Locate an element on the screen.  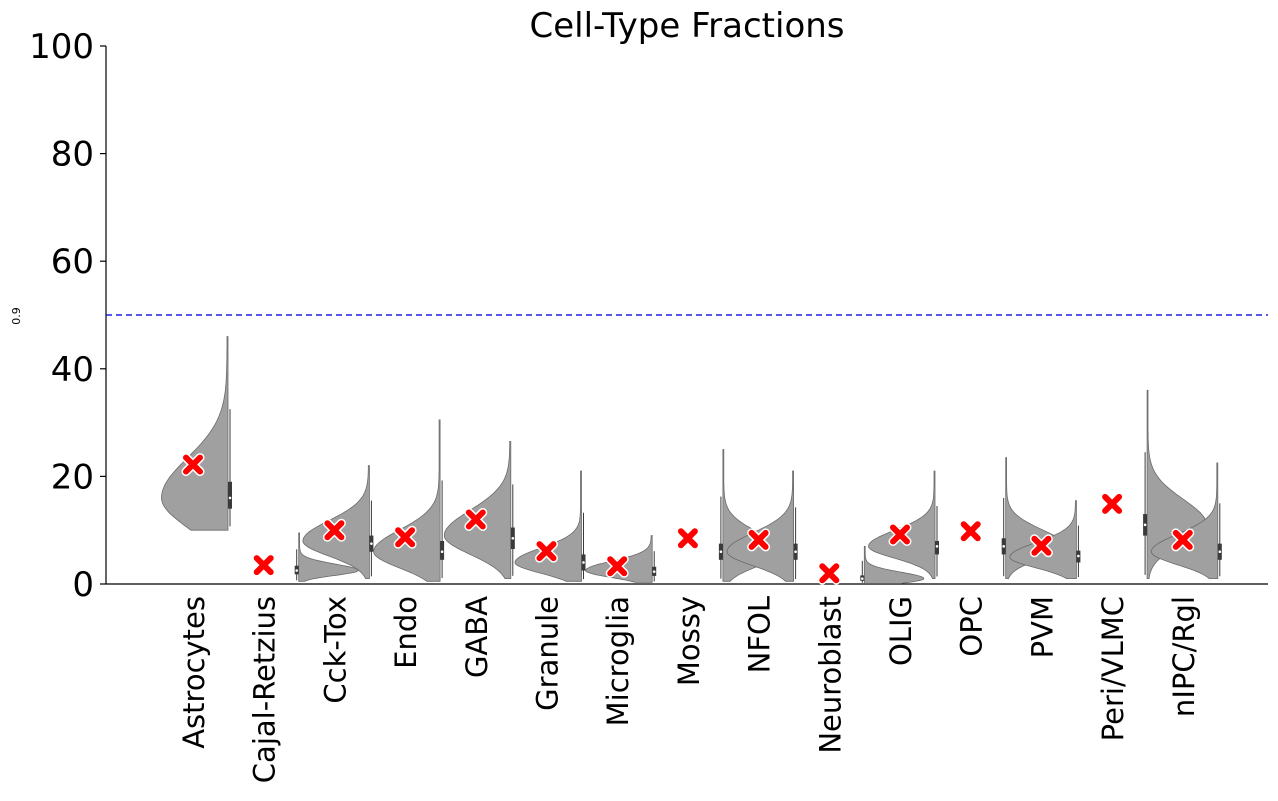
x-tick-label: Granule is located at coordinates (548, 653).